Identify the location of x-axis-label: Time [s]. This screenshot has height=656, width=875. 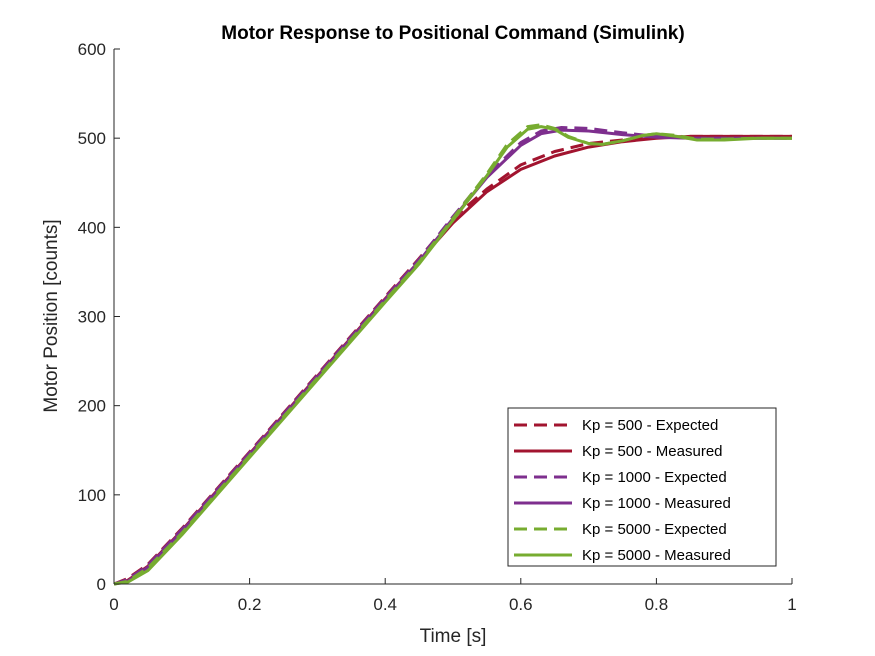
(453, 636).